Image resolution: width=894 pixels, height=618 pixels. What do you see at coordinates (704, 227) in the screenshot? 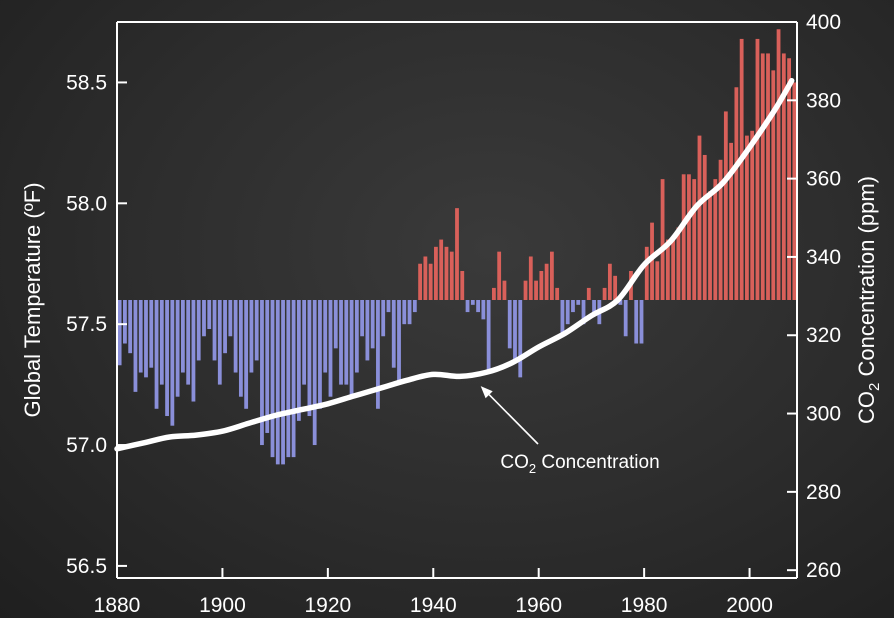
I see `temperature-bar-1991` at bounding box center [704, 227].